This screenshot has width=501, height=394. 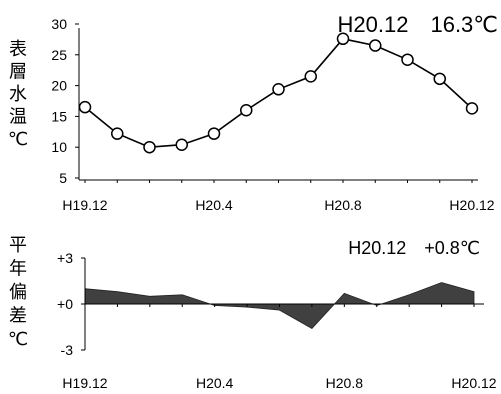 I want to click on bot-y-tick-label: -3, so click(x=67, y=350).